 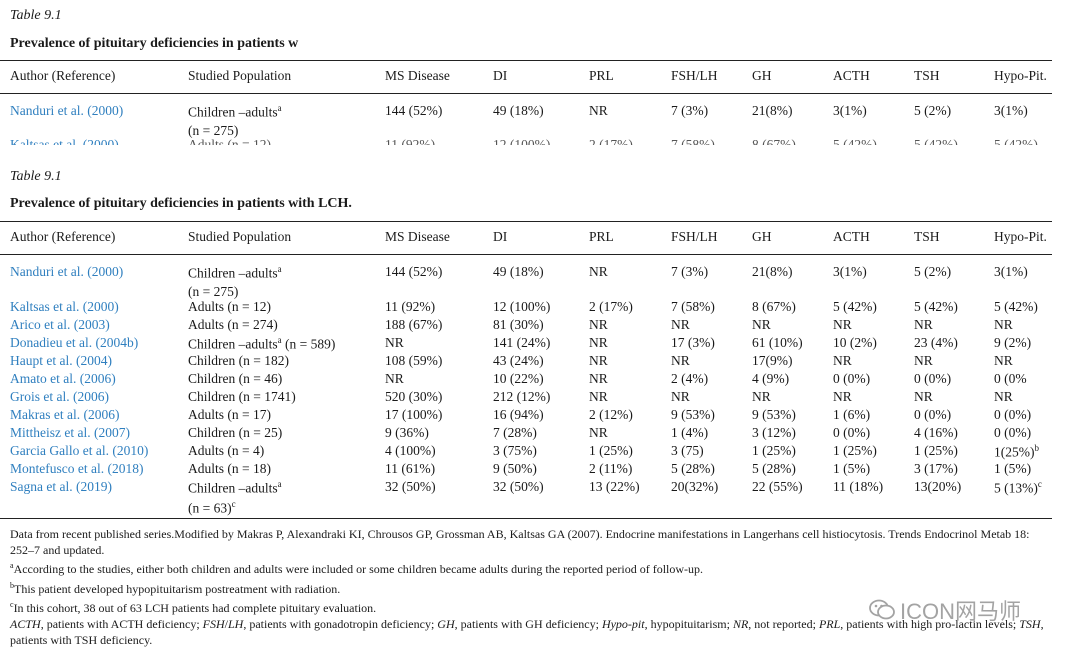 What do you see at coordinates (414, 110) in the screenshot?
I see `fragment-cell: 144 (52%)` at bounding box center [414, 110].